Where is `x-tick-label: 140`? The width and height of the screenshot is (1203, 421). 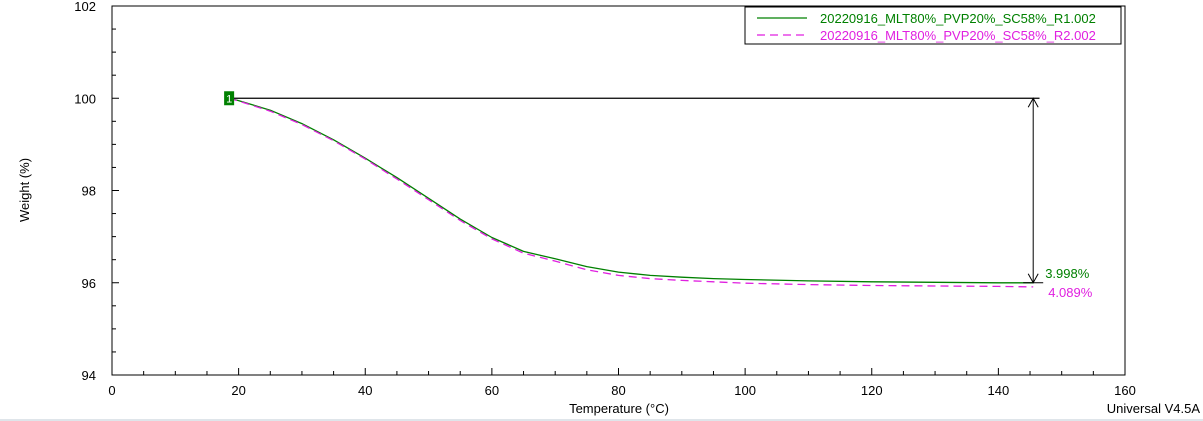
x-tick-label: 140 is located at coordinates (999, 390).